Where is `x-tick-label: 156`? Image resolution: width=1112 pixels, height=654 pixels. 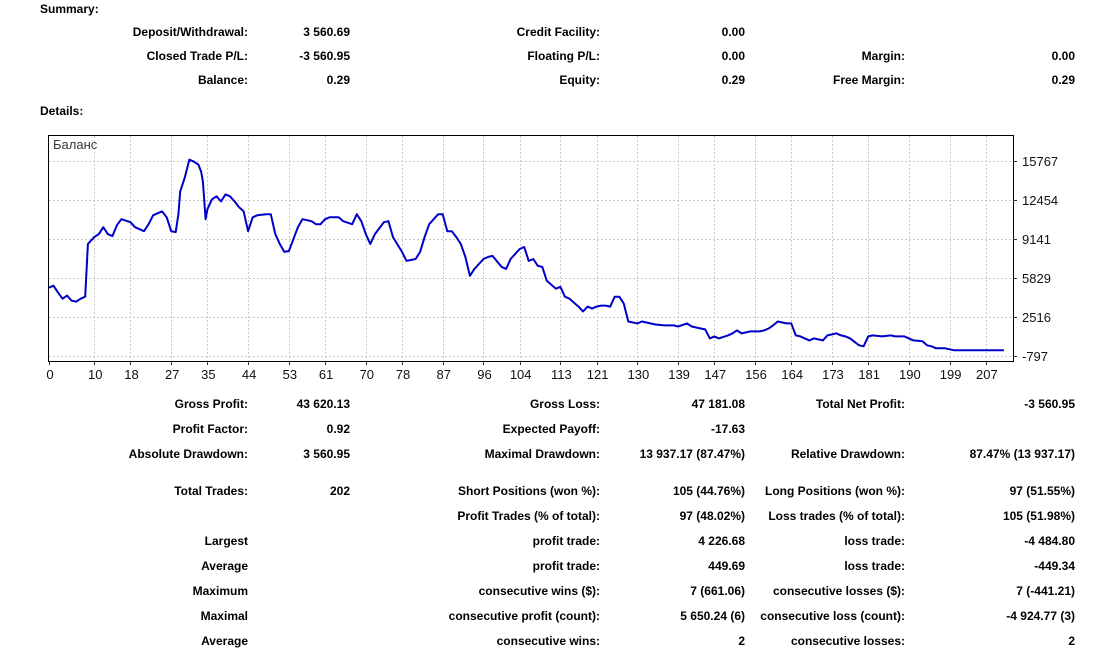
x-tick-label: 156 is located at coordinates (756, 374).